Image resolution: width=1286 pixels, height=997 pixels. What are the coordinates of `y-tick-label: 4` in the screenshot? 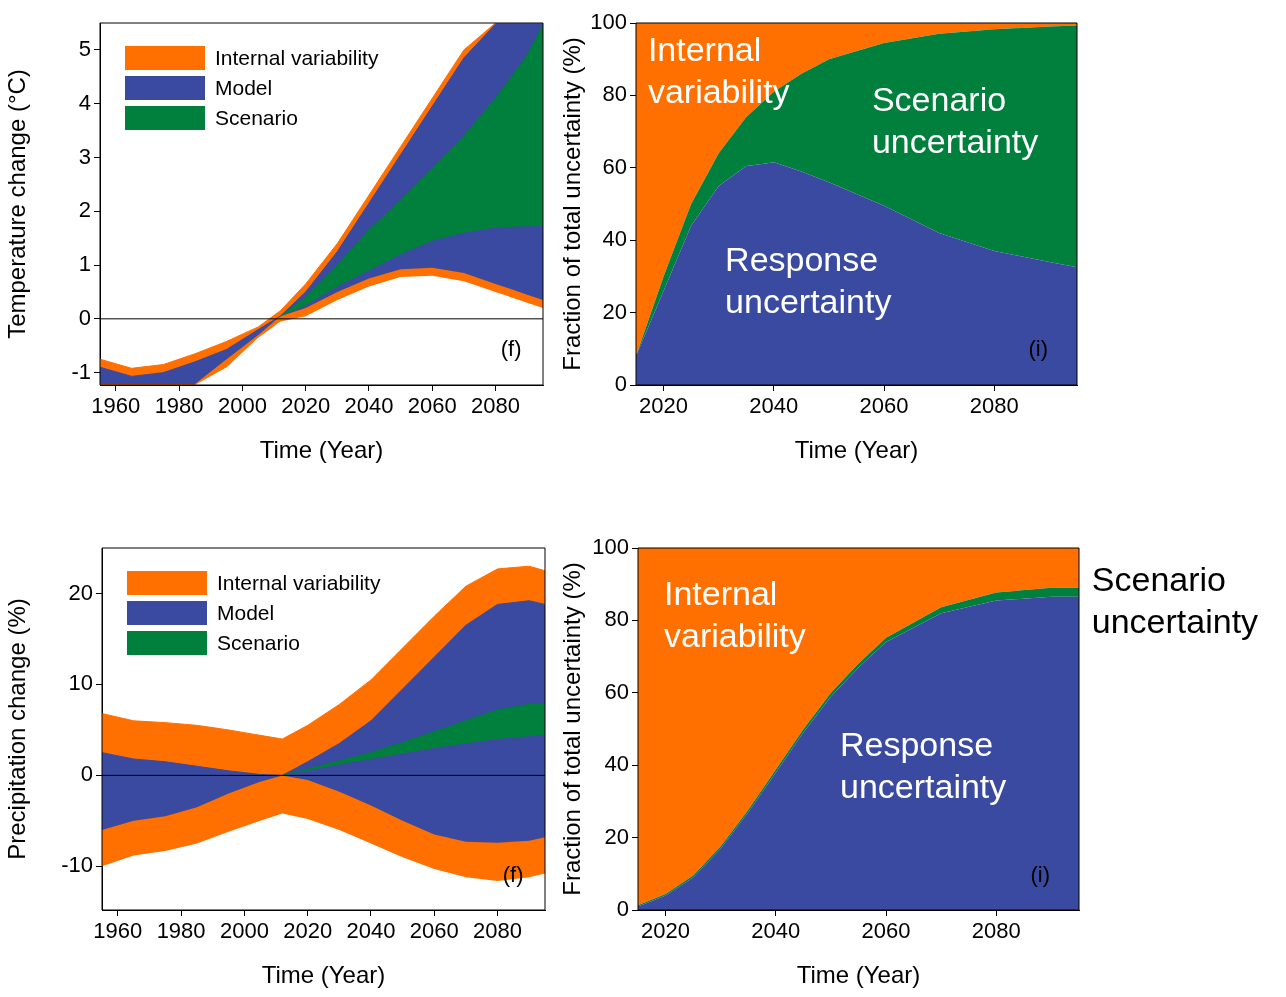 It's located at (84, 102).